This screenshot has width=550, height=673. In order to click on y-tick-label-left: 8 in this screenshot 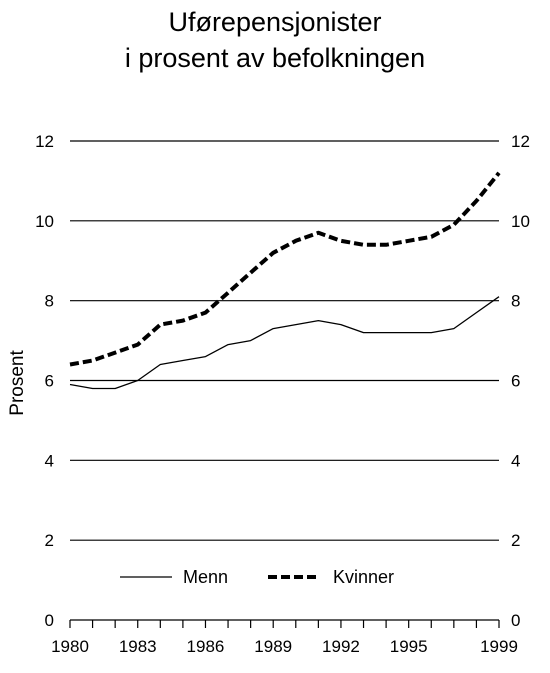, I will do `click(49, 301)`.